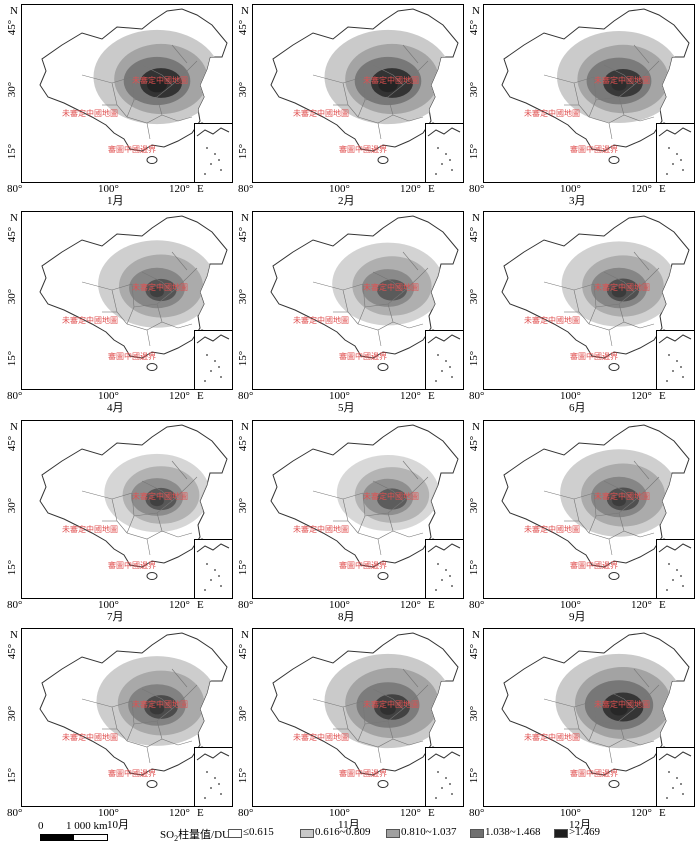  What do you see at coordinates (577, 617) in the screenshot?
I see `month-label: 9月` at bounding box center [577, 617].